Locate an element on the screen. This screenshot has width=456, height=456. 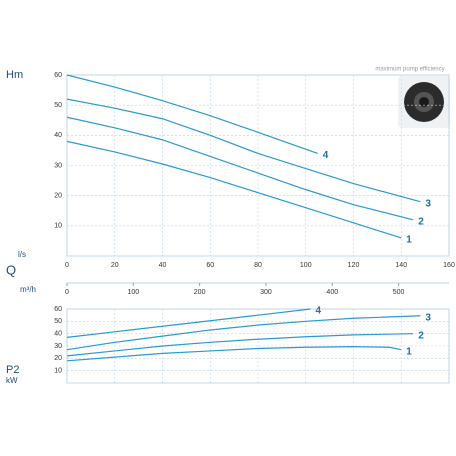
x-tick-label: 80 is located at coordinates (258, 265).